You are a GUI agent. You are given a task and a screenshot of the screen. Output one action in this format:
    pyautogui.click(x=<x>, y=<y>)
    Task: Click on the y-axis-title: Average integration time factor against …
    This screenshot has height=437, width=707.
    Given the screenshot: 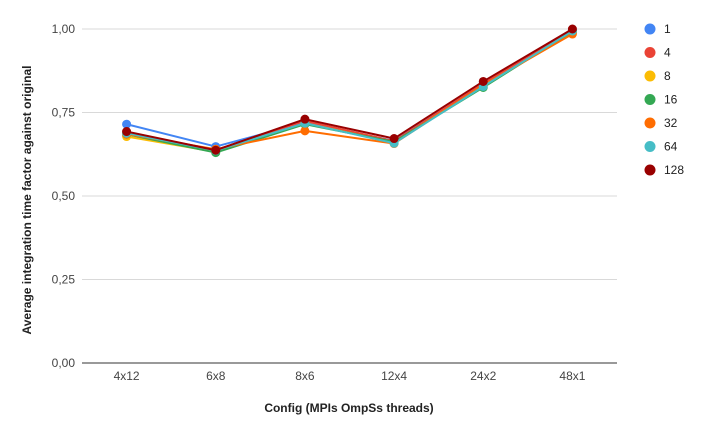 What is the action you would take?
    pyautogui.click(x=27, y=200)
    